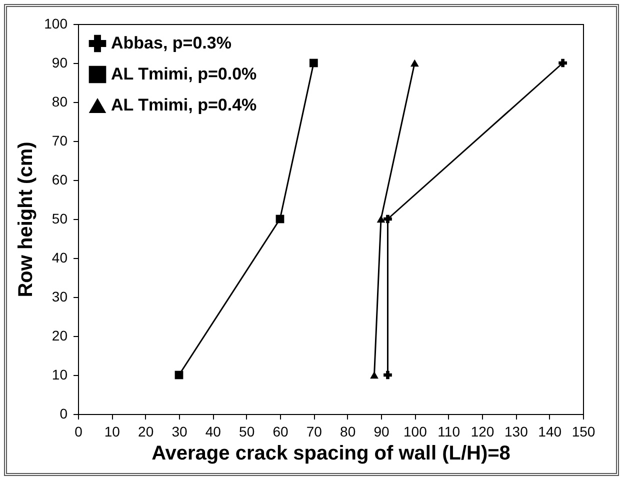 This screenshot has width=623, height=480. Describe the element at coordinates (184, 74) in the screenshot. I see `legend-label: AL Tmimi, p=0.0%` at that location.